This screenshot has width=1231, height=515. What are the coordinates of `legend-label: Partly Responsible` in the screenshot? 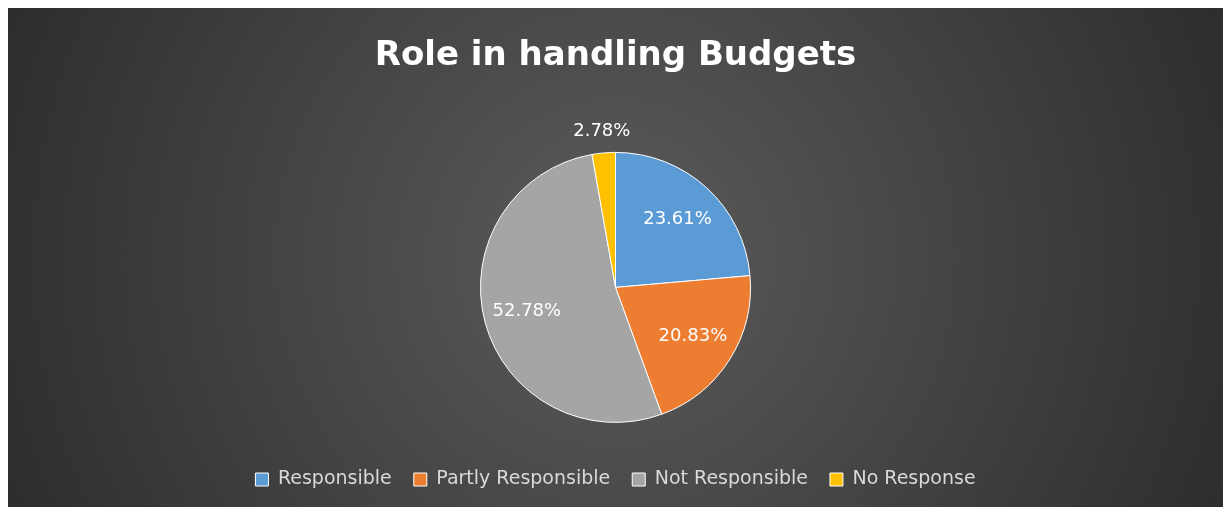 It's located at (523, 477).